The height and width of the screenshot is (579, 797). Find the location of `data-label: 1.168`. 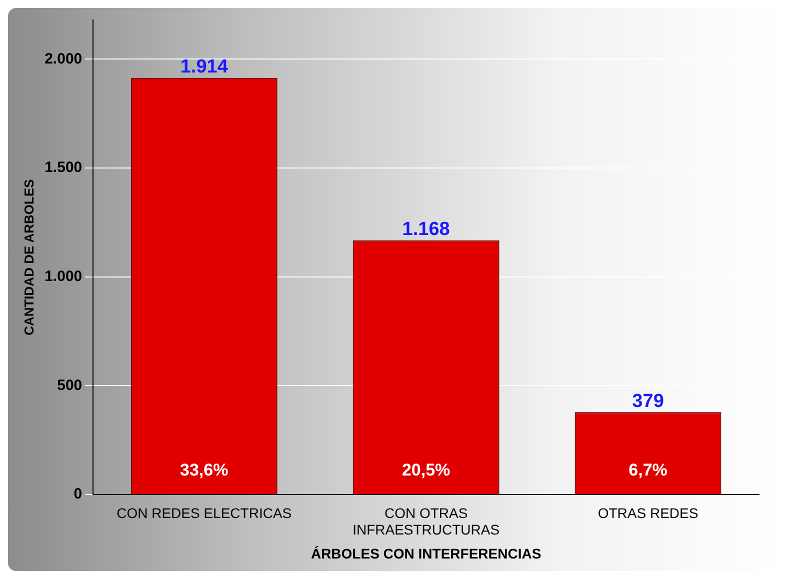

data-label: 1.168 is located at coordinates (426, 229).